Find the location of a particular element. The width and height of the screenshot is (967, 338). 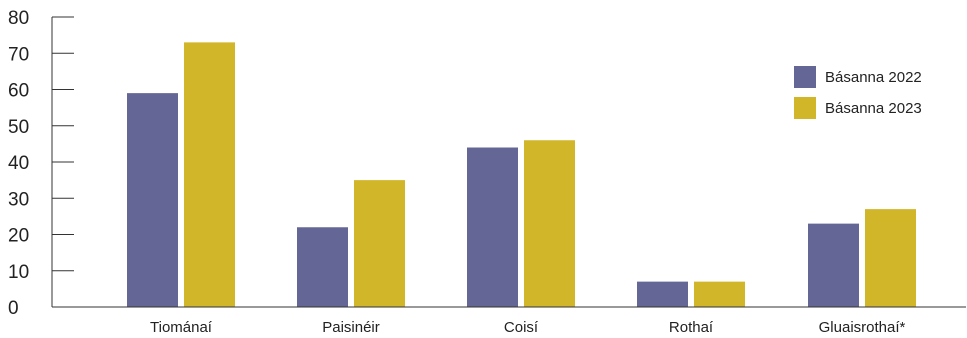

legend: Básanna 2022 Básanna 2023 is located at coordinates (858, 92).